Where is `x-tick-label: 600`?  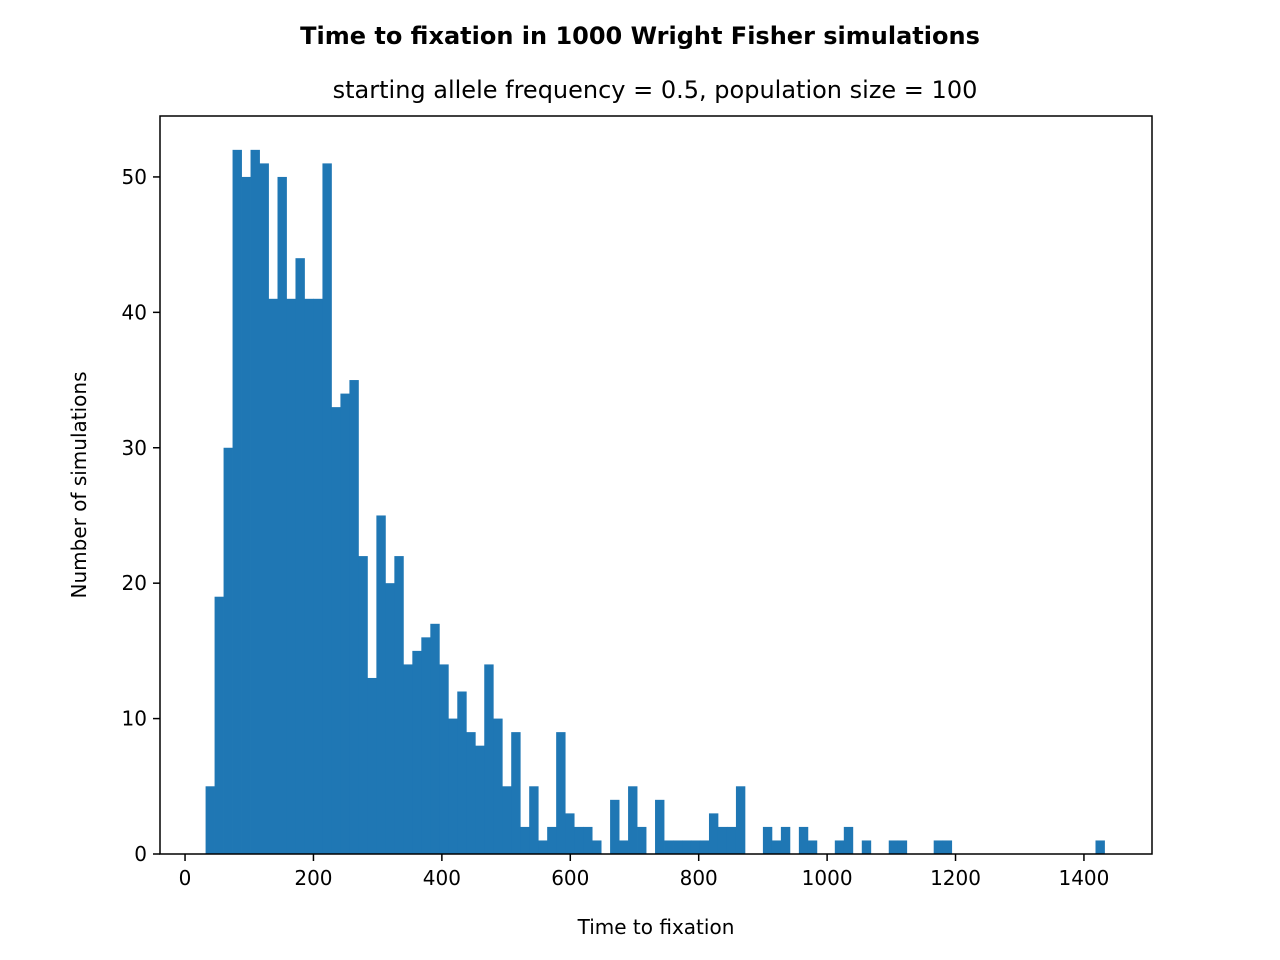
x-tick-label: 600 is located at coordinates (570, 878).